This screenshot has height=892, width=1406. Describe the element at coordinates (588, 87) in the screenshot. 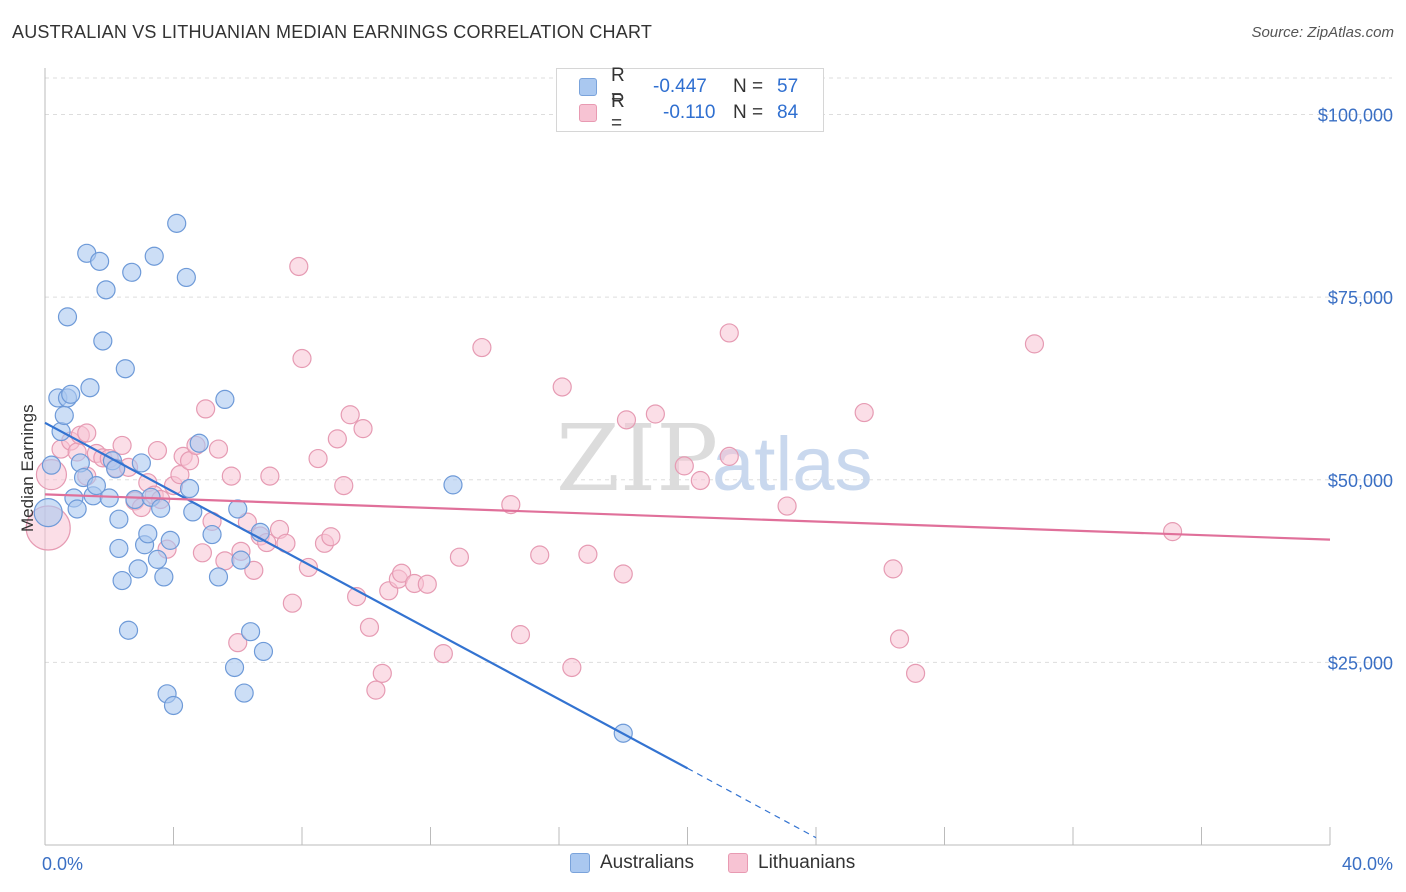

I see `australians-swatch` at that location.